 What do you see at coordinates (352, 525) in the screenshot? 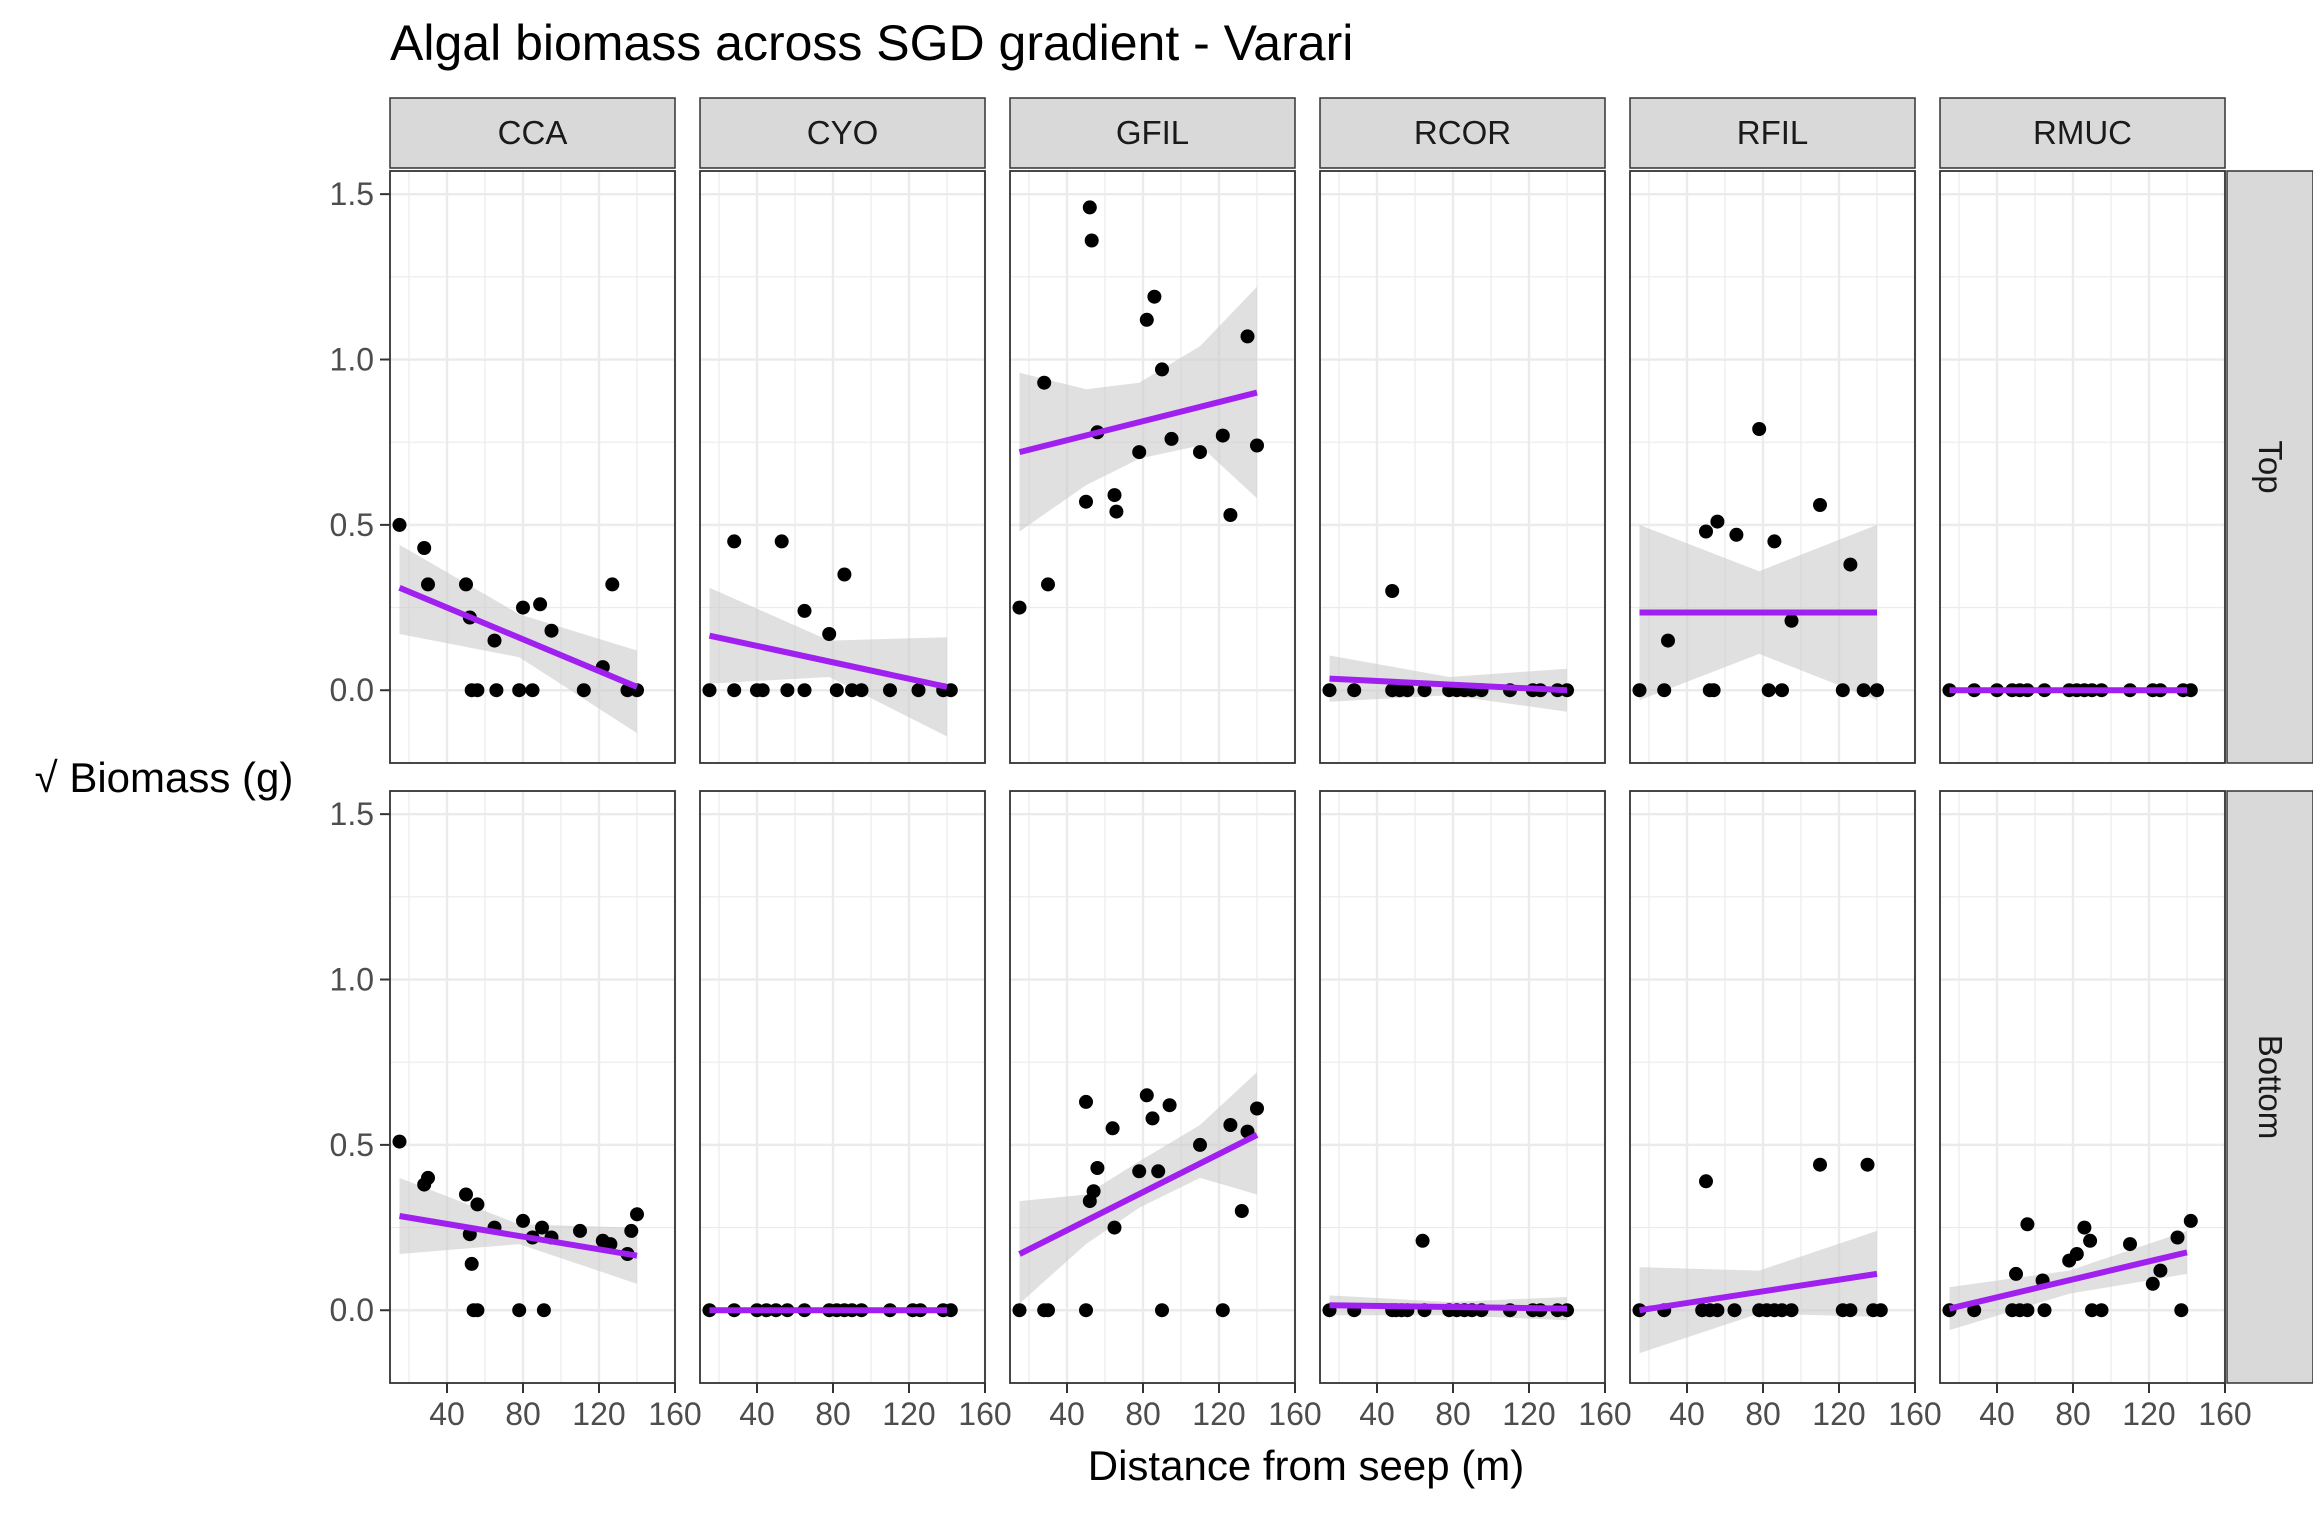
I see `y-tick-label: 0.5` at bounding box center [352, 525].